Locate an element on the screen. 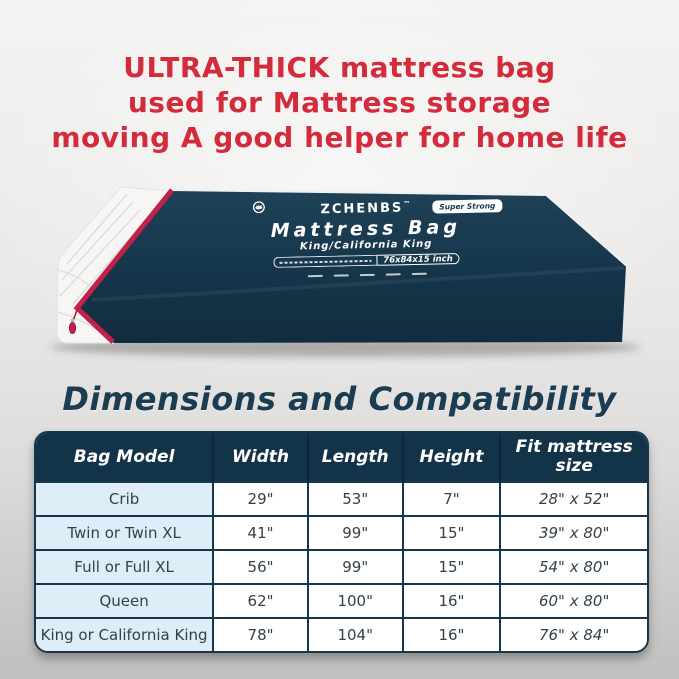  cell-fit: 54" x 80" is located at coordinates (573, 566).